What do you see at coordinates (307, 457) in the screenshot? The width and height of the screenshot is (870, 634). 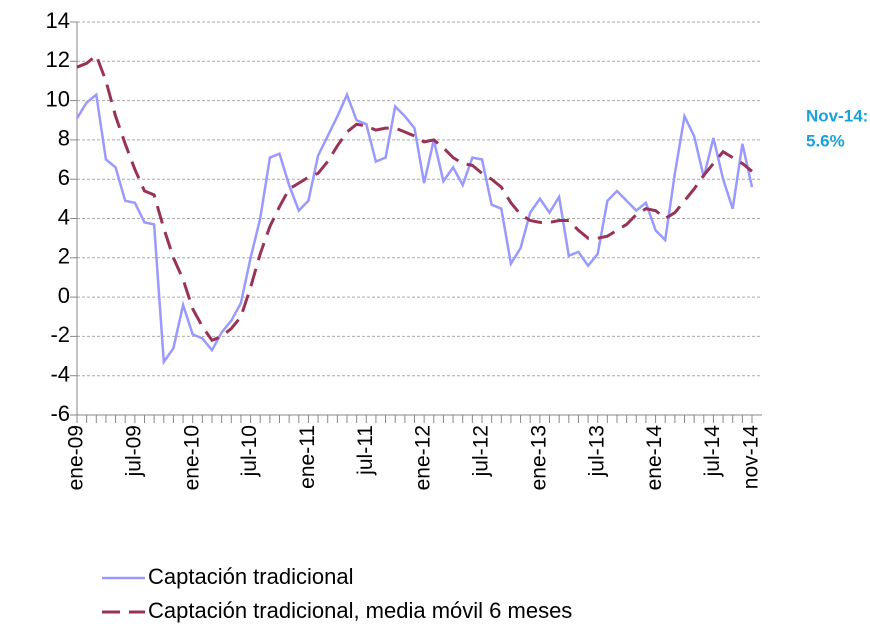 I see `x-tick-label: ene-11` at bounding box center [307, 457].